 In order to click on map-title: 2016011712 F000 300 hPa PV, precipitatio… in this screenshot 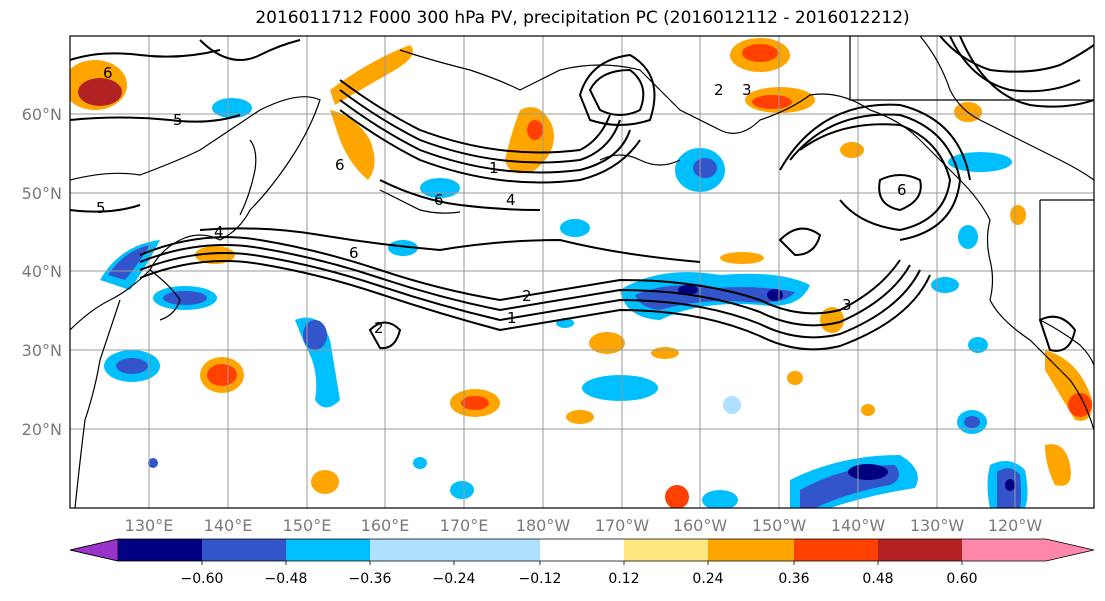, I will do `click(582, 18)`.